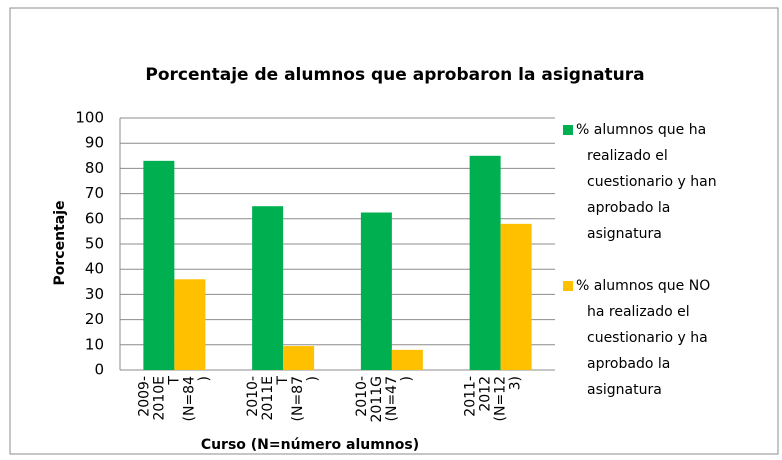 The height and width of the screenshot is (460, 782). I want to click on y-tick-label: 30, so click(94, 294).